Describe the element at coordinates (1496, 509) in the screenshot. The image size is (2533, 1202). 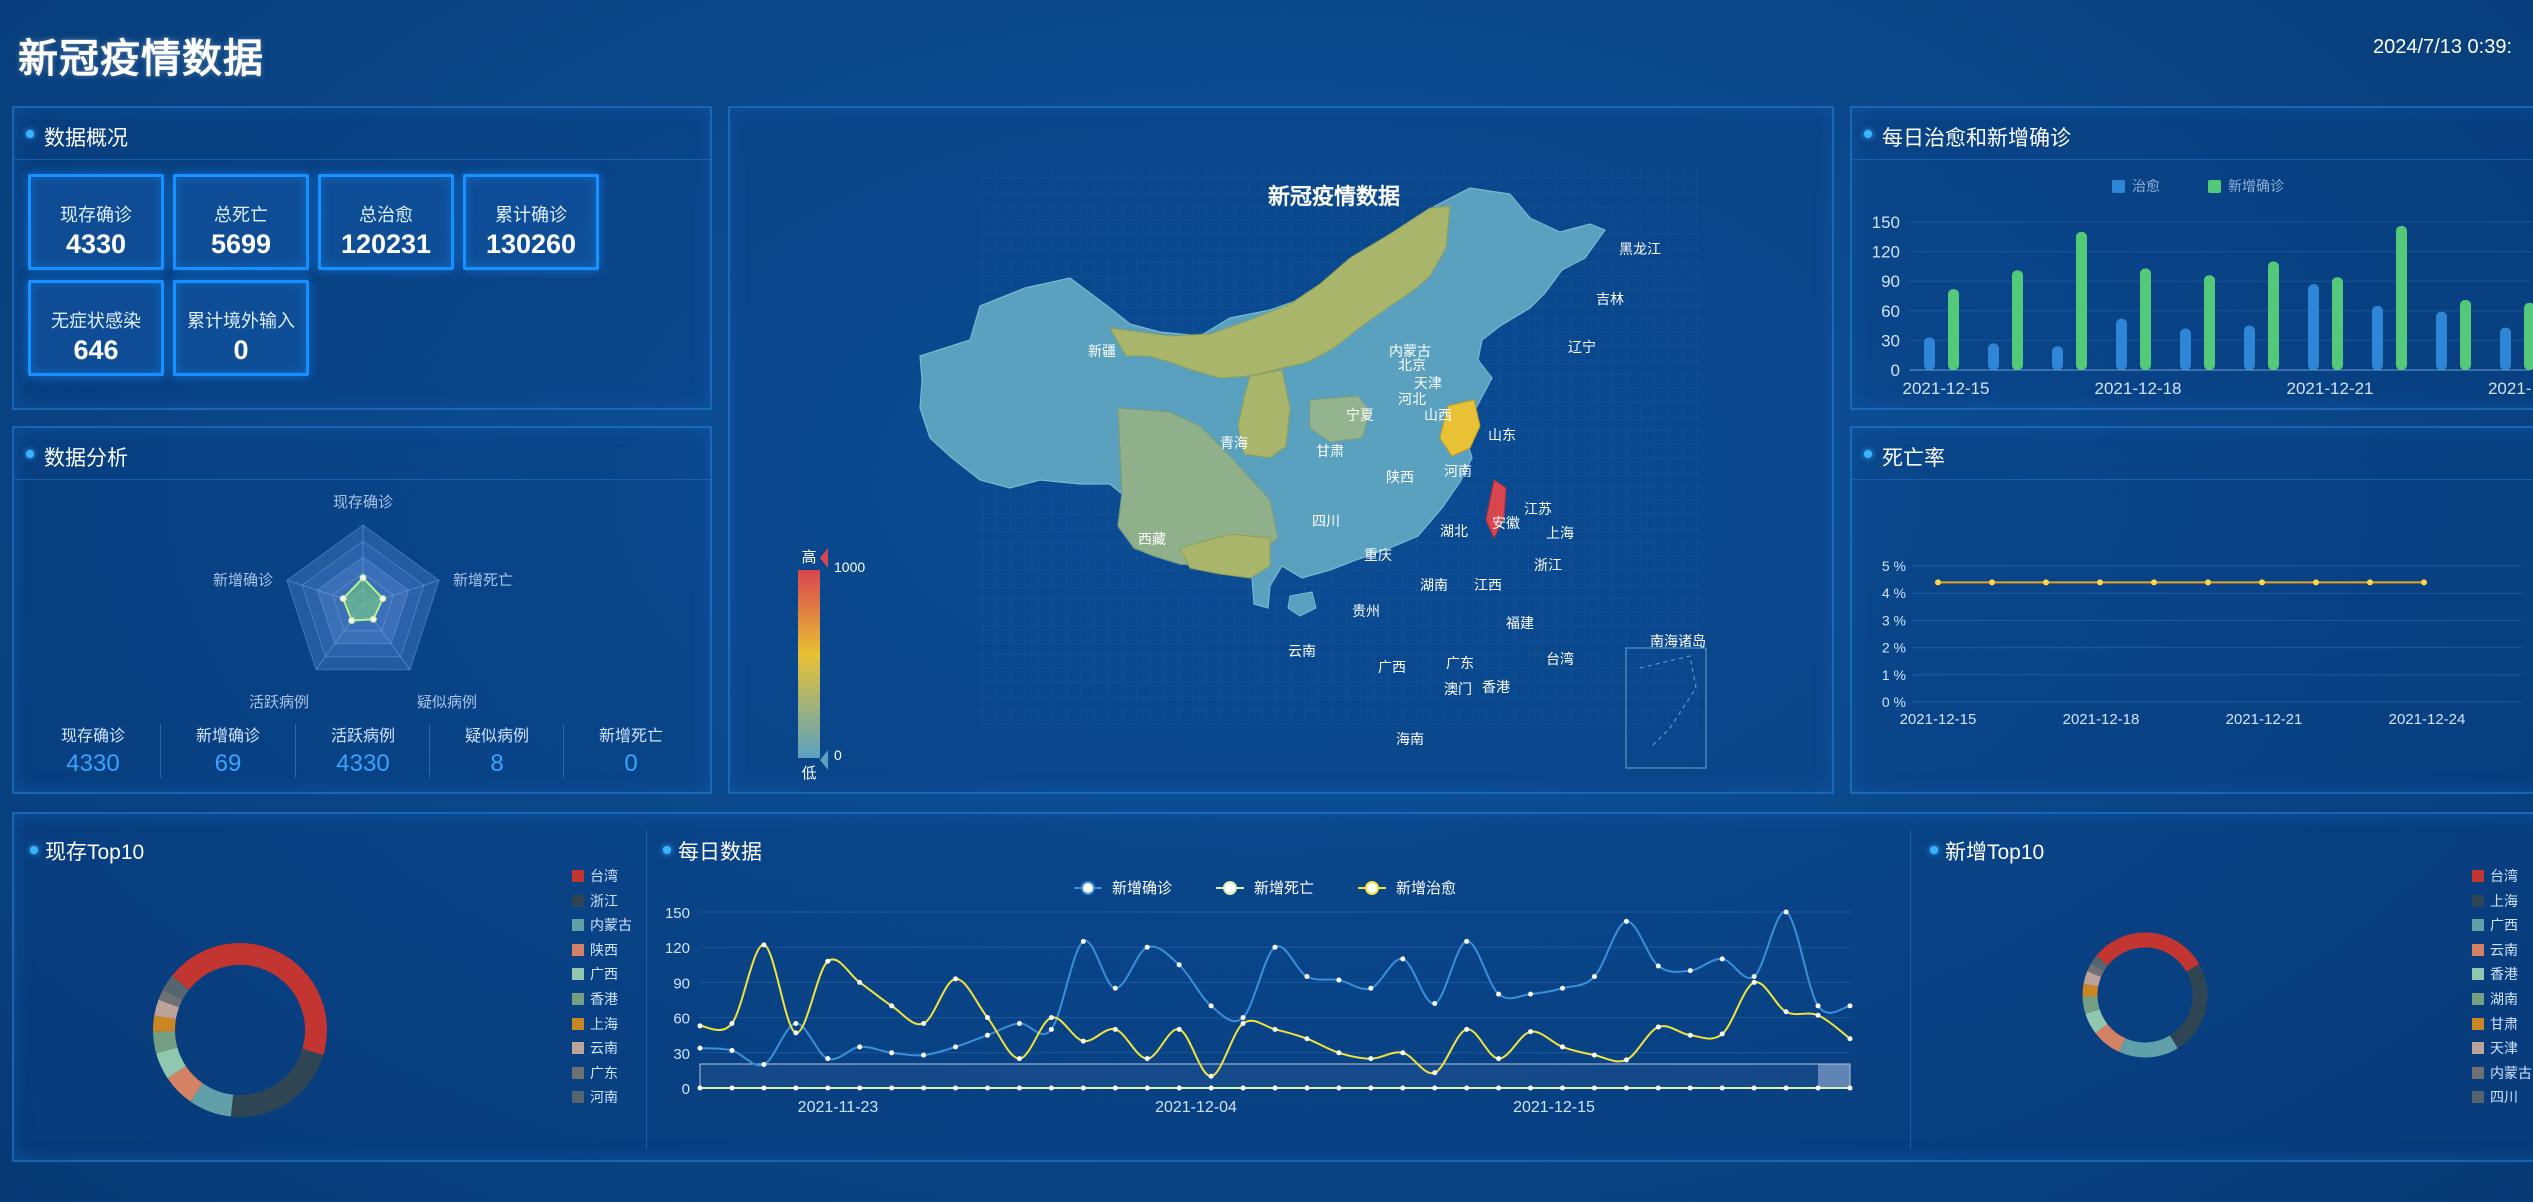
I see `region-taiwan` at that location.